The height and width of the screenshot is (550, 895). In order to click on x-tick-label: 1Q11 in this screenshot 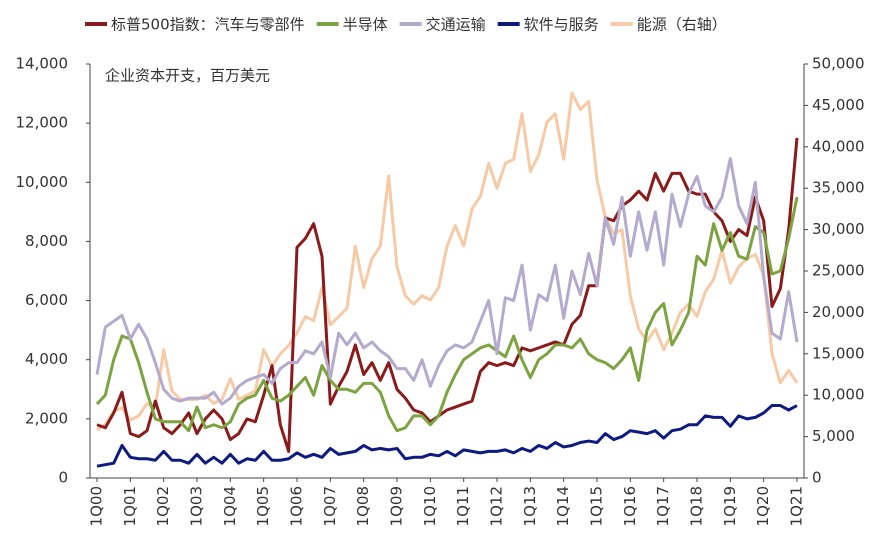, I will do `click(463, 506)`.